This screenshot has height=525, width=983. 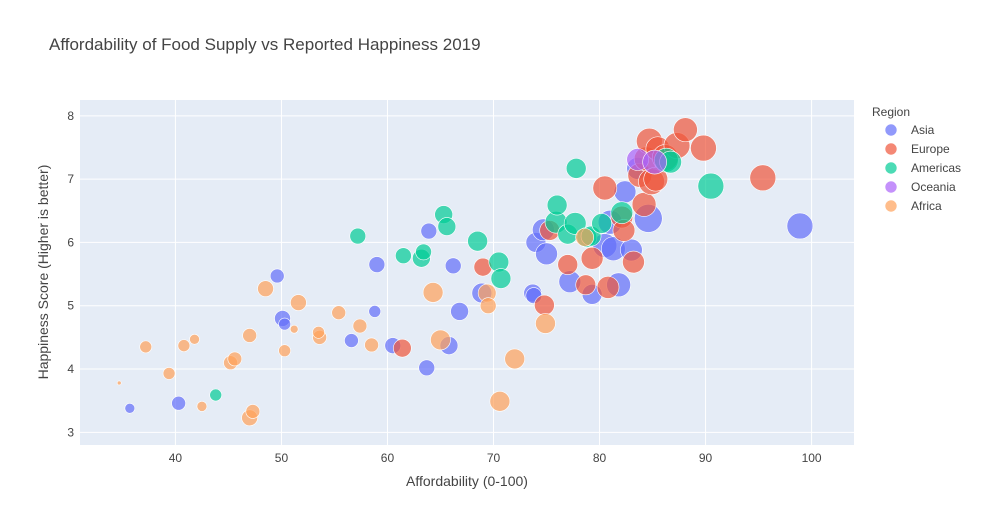 What do you see at coordinates (930, 149) in the screenshot?
I see `legend-label: Europe` at bounding box center [930, 149].